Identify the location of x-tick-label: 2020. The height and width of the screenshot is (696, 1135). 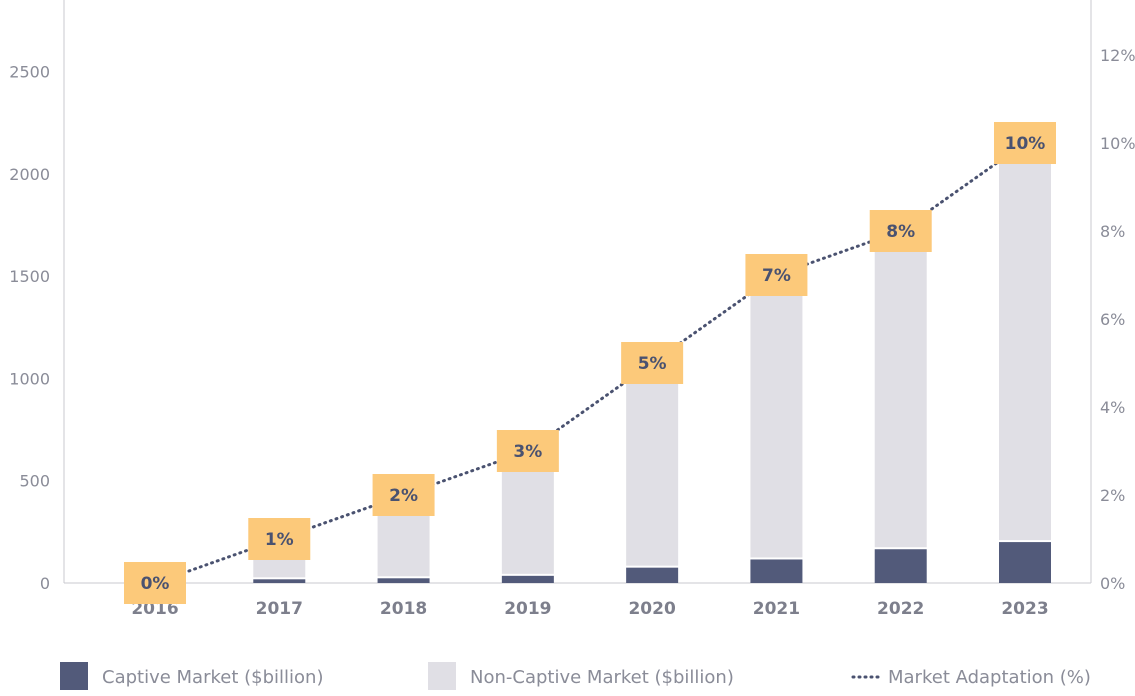
(651, 609).